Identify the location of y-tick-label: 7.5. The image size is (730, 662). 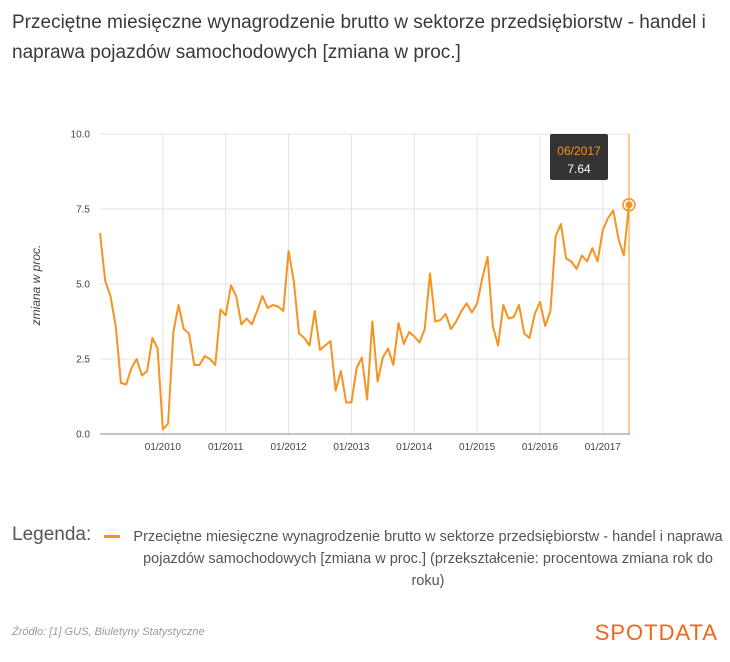
(83, 210).